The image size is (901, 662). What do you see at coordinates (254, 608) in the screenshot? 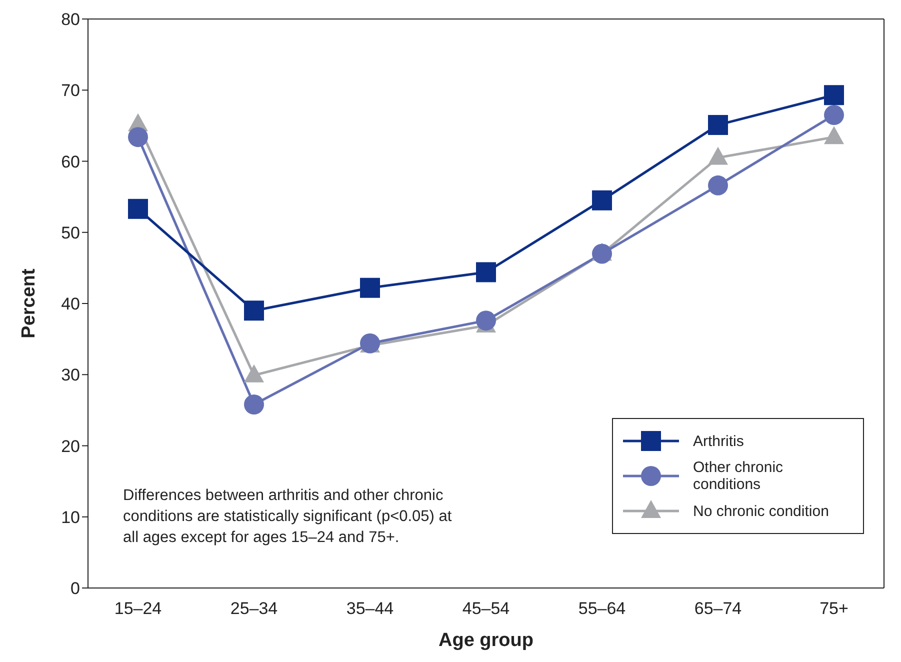
I see `x-tick-label: 25–34` at bounding box center [254, 608].